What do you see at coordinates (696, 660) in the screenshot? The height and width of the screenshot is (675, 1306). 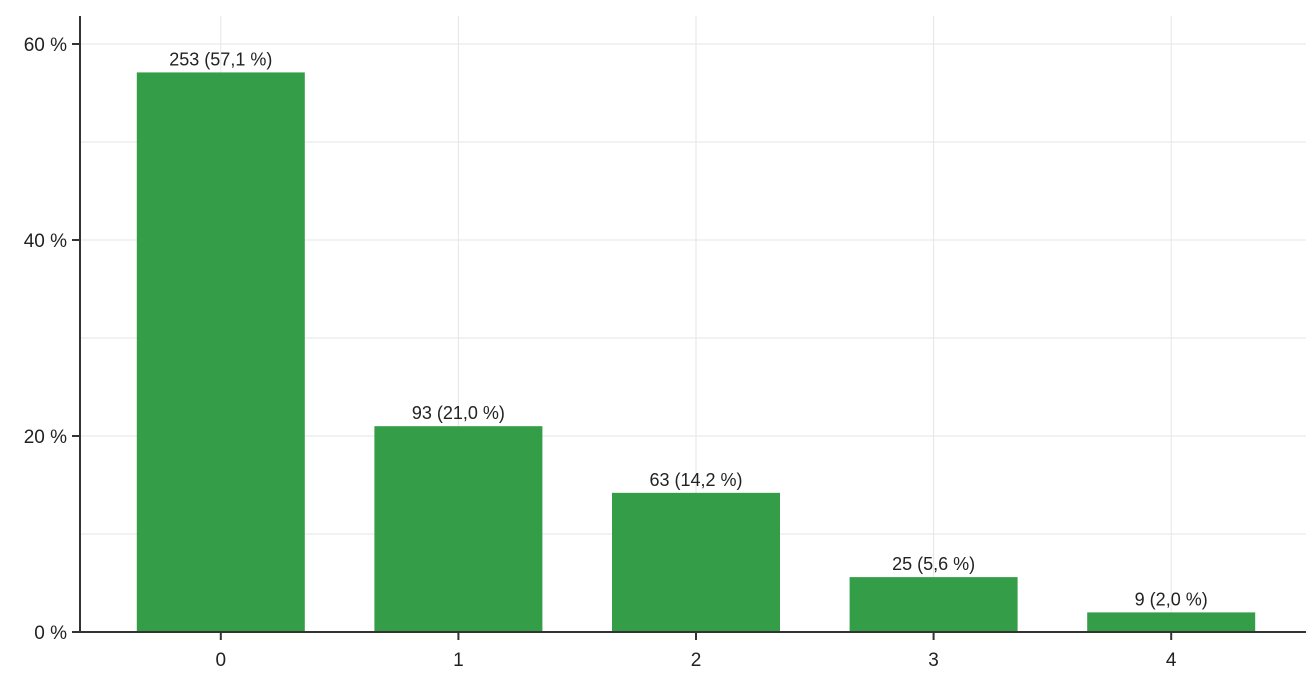 I see `x-tick-label: 2` at bounding box center [696, 660].